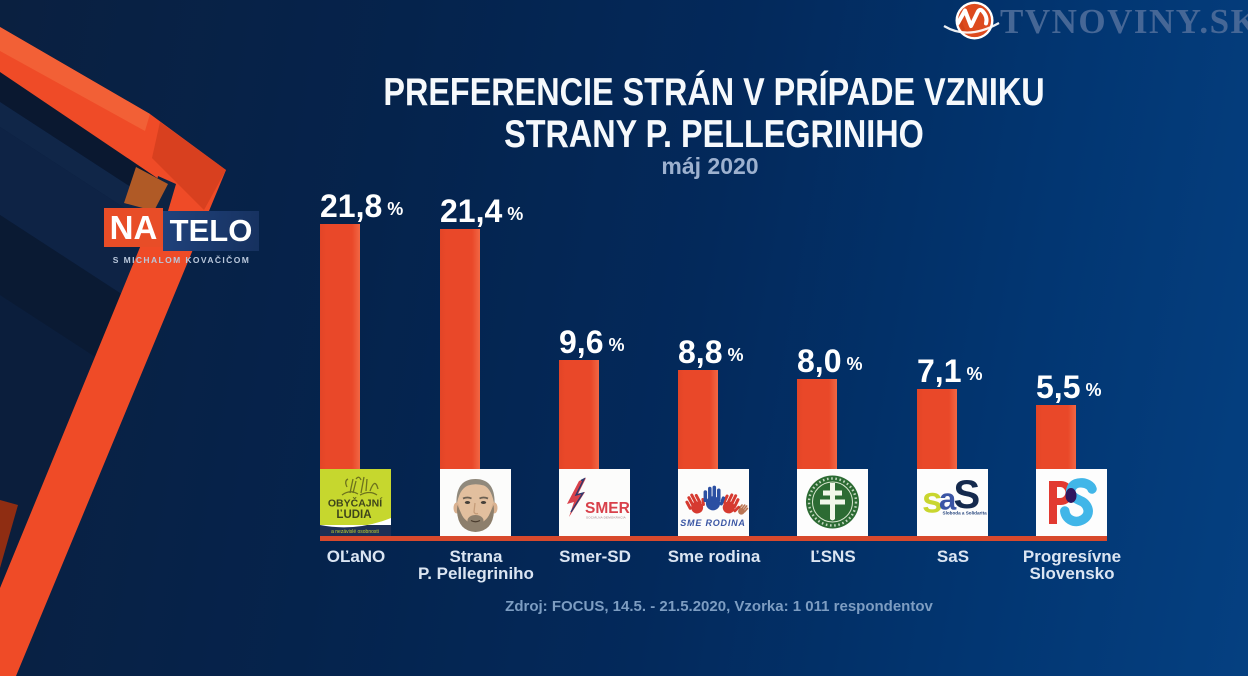  I want to click on svg-text: Sloboda a Solidarita, so click(965, 513).